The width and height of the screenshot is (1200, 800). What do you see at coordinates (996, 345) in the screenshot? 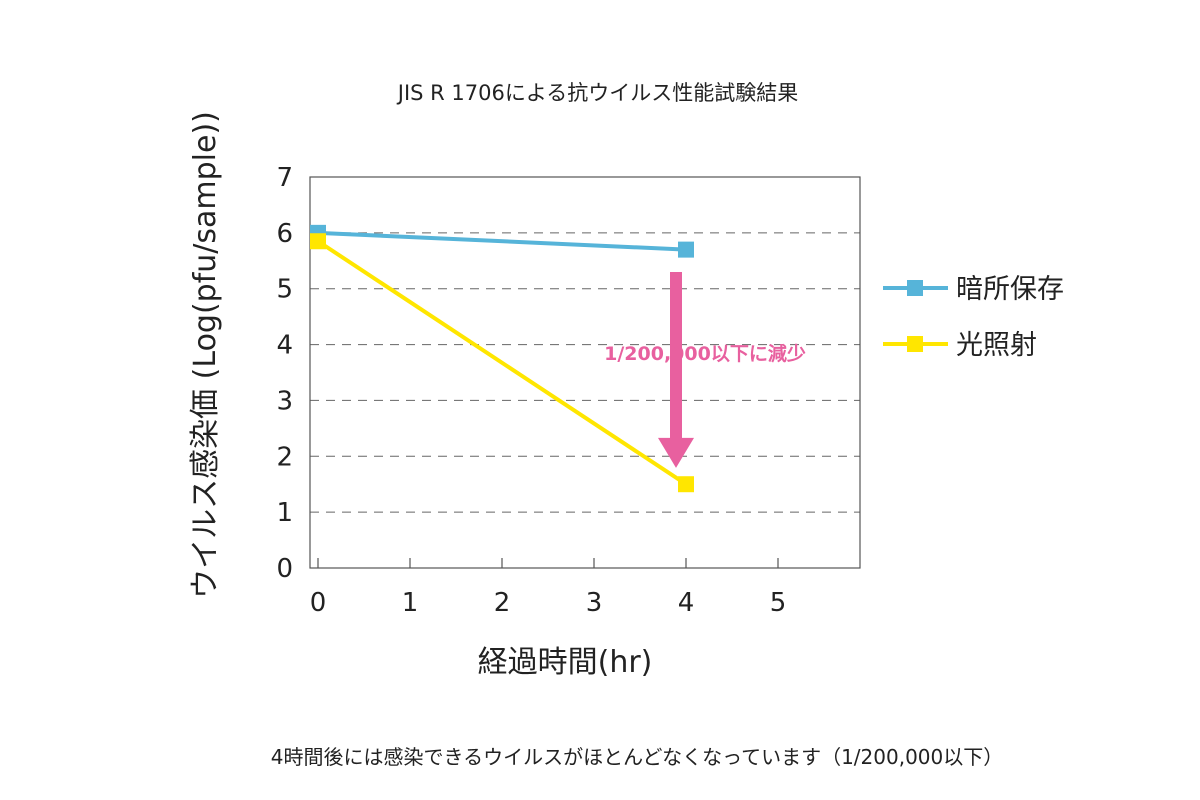
I see `legend-label: 光照射` at bounding box center [996, 345].